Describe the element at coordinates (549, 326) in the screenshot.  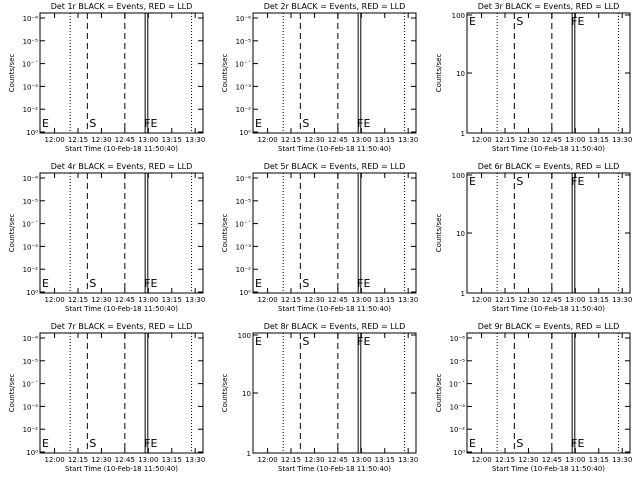
I see `panel-title: Det 9r BLACK = Events, RED = LLD` at that location.